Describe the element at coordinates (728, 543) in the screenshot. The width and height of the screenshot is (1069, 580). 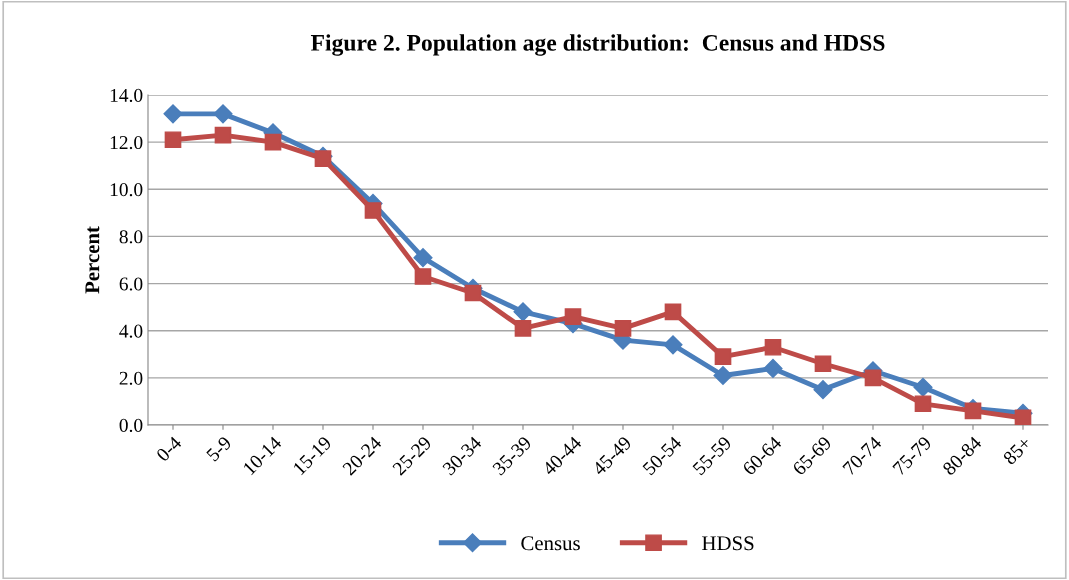
I see `legend-label: HDSS` at that location.